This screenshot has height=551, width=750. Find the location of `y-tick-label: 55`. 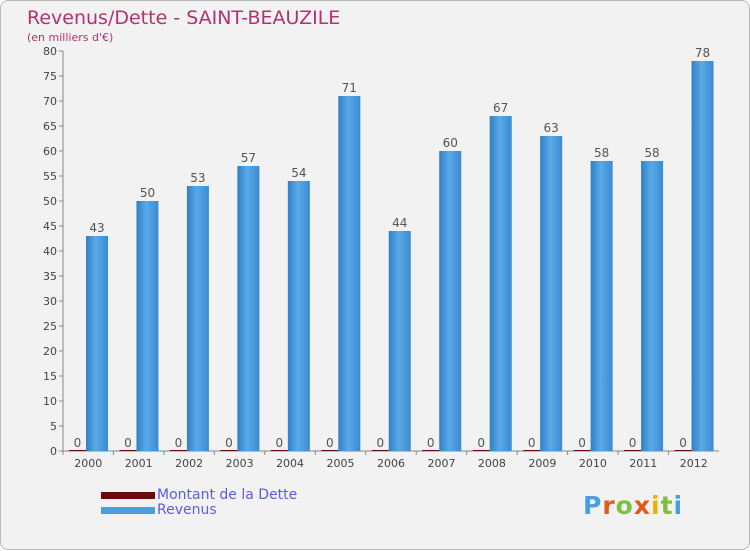

y-tick-label: 55 is located at coordinates (50, 176).